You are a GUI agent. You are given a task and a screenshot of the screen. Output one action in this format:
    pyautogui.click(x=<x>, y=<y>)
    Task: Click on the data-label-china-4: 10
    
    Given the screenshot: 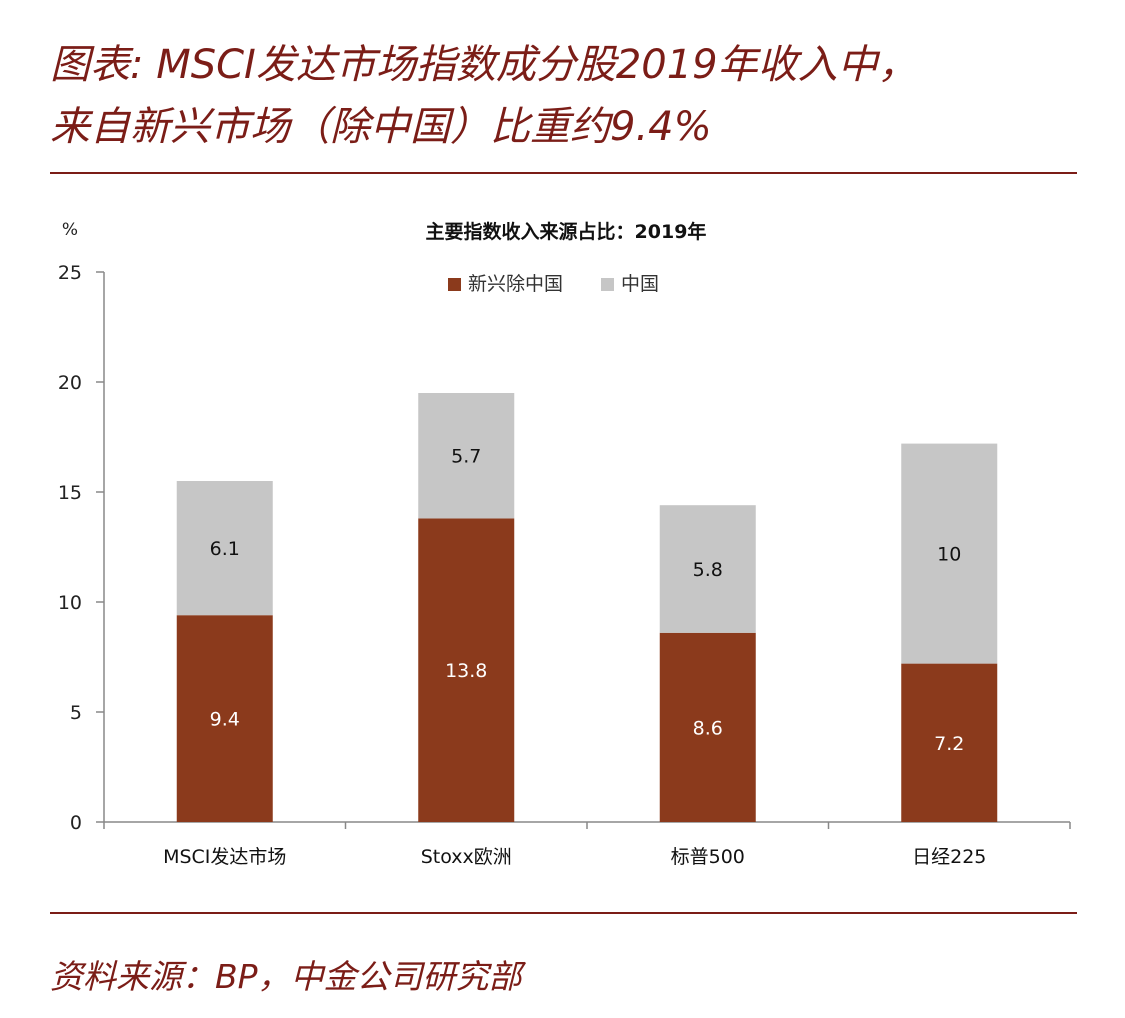 What is the action you would take?
    pyautogui.click(x=949, y=555)
    